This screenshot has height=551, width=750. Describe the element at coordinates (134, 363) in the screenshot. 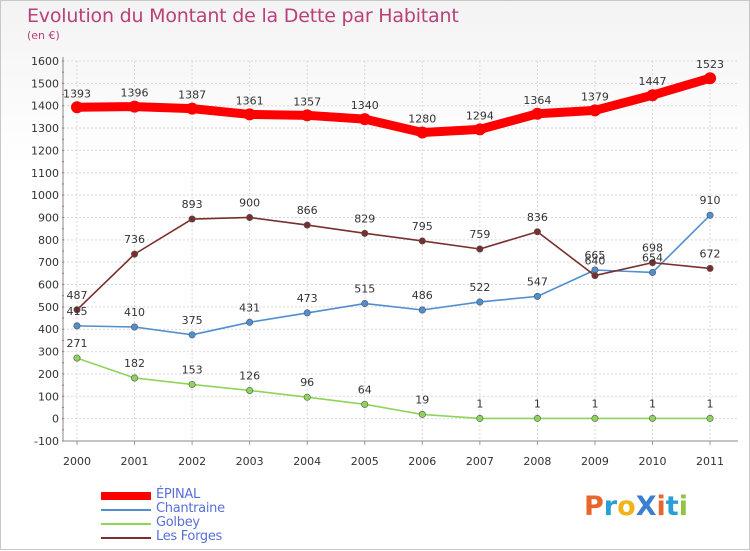

I see `data-label: 182` at that location.